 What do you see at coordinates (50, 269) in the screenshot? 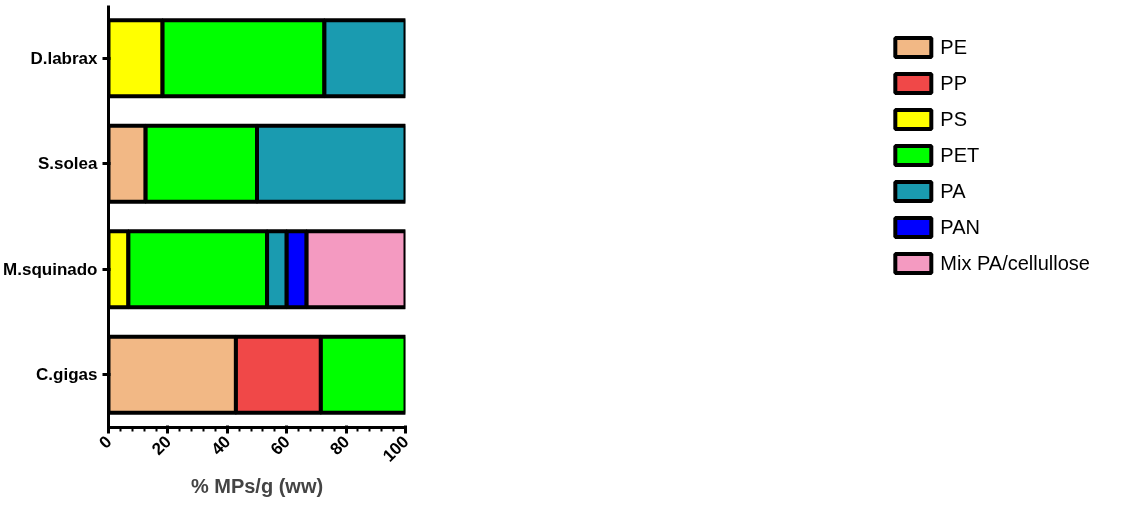
I see `y-tick-label: M.squinado` at bounding box center [50, 269].